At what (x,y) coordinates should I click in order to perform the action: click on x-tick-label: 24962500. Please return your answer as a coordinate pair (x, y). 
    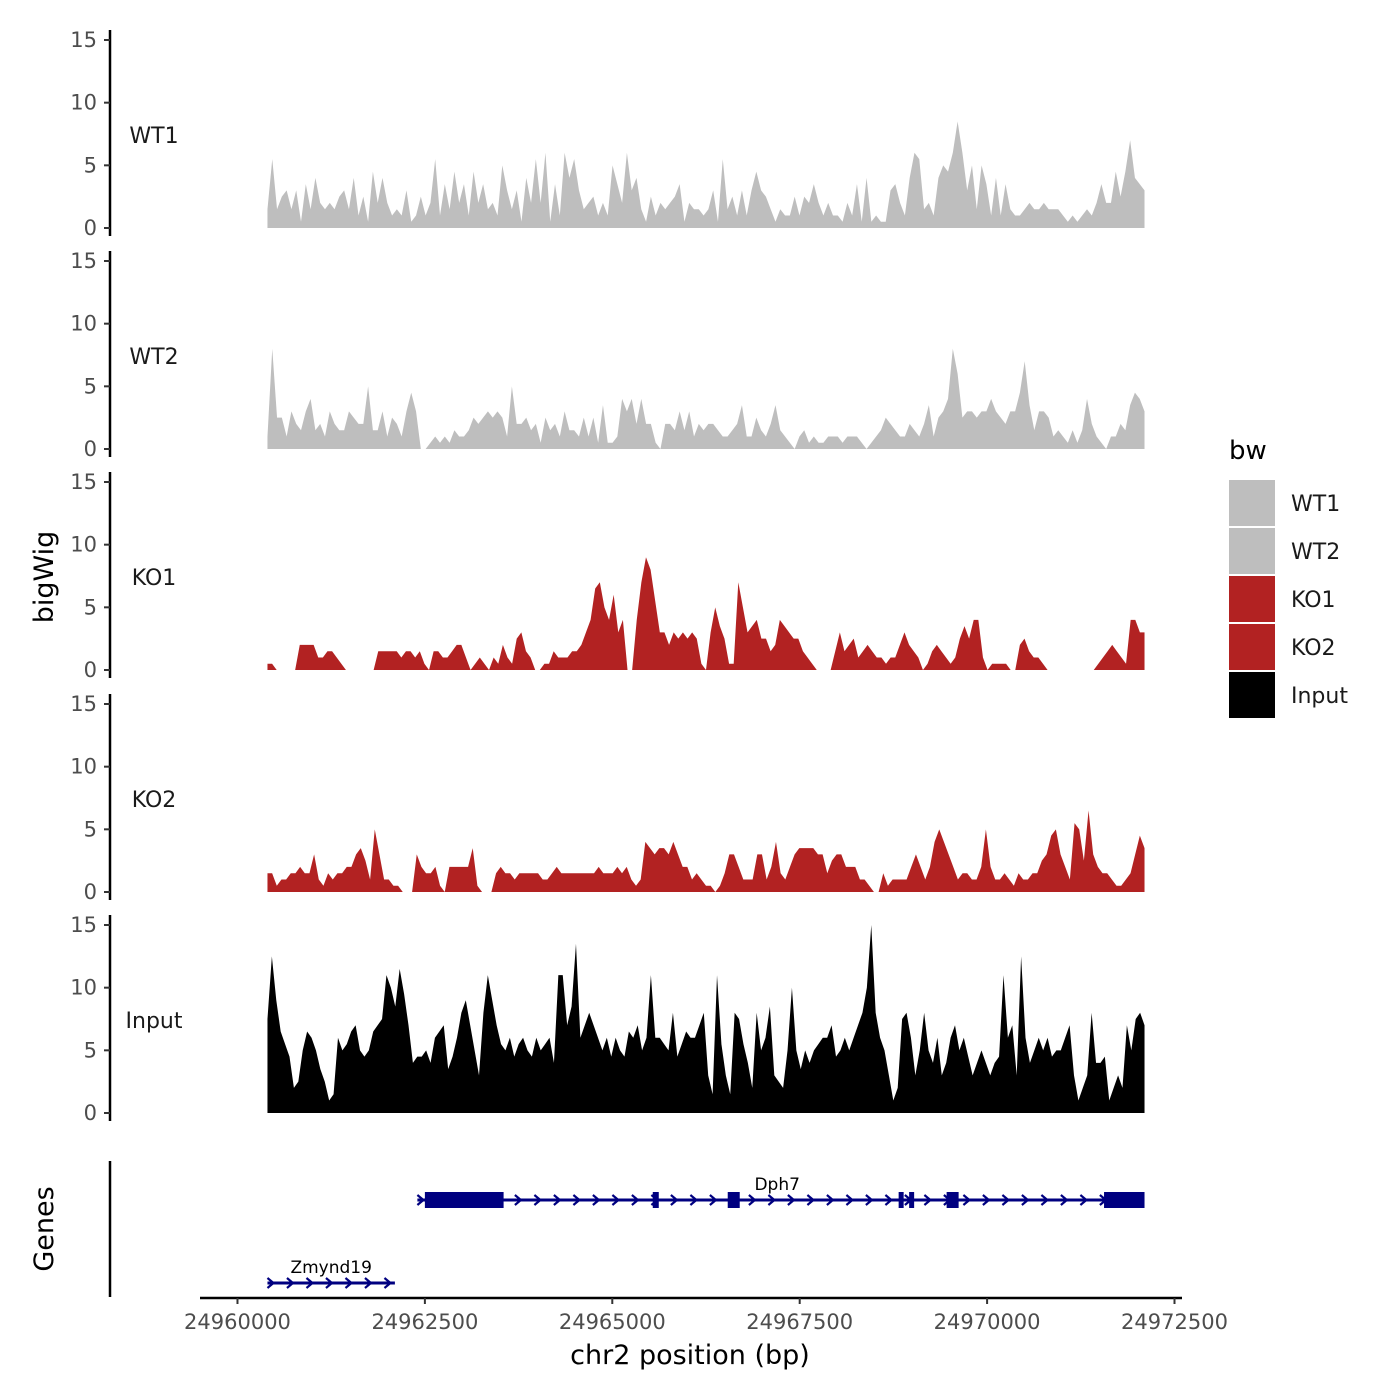
    Looking at the image, I should click on (424, 1322).